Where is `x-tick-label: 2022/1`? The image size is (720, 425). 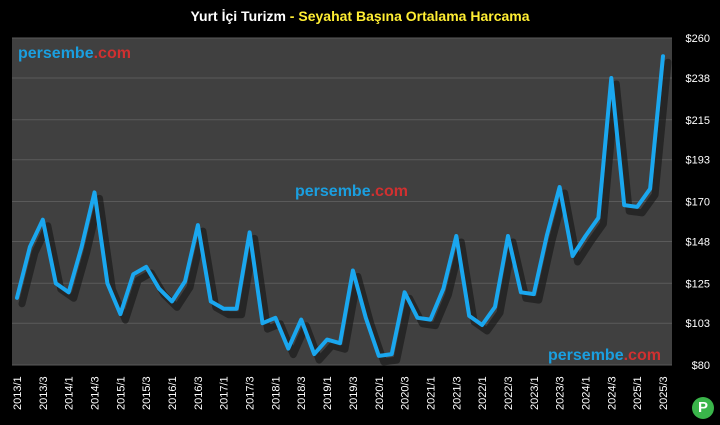
x-tick-label: 2022/1 is located at coordinates (483, 393).